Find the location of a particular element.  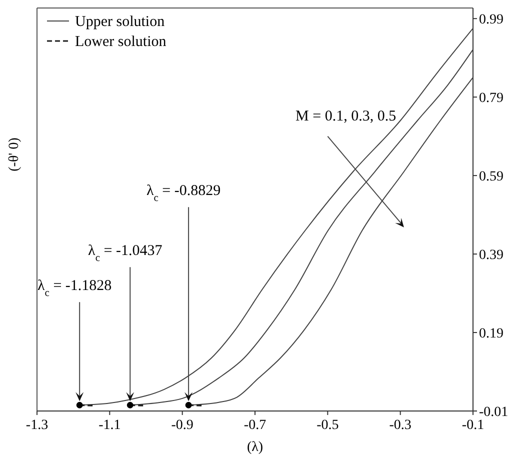

y-tick-label: -0.01 is located at coordinates (493, 412).